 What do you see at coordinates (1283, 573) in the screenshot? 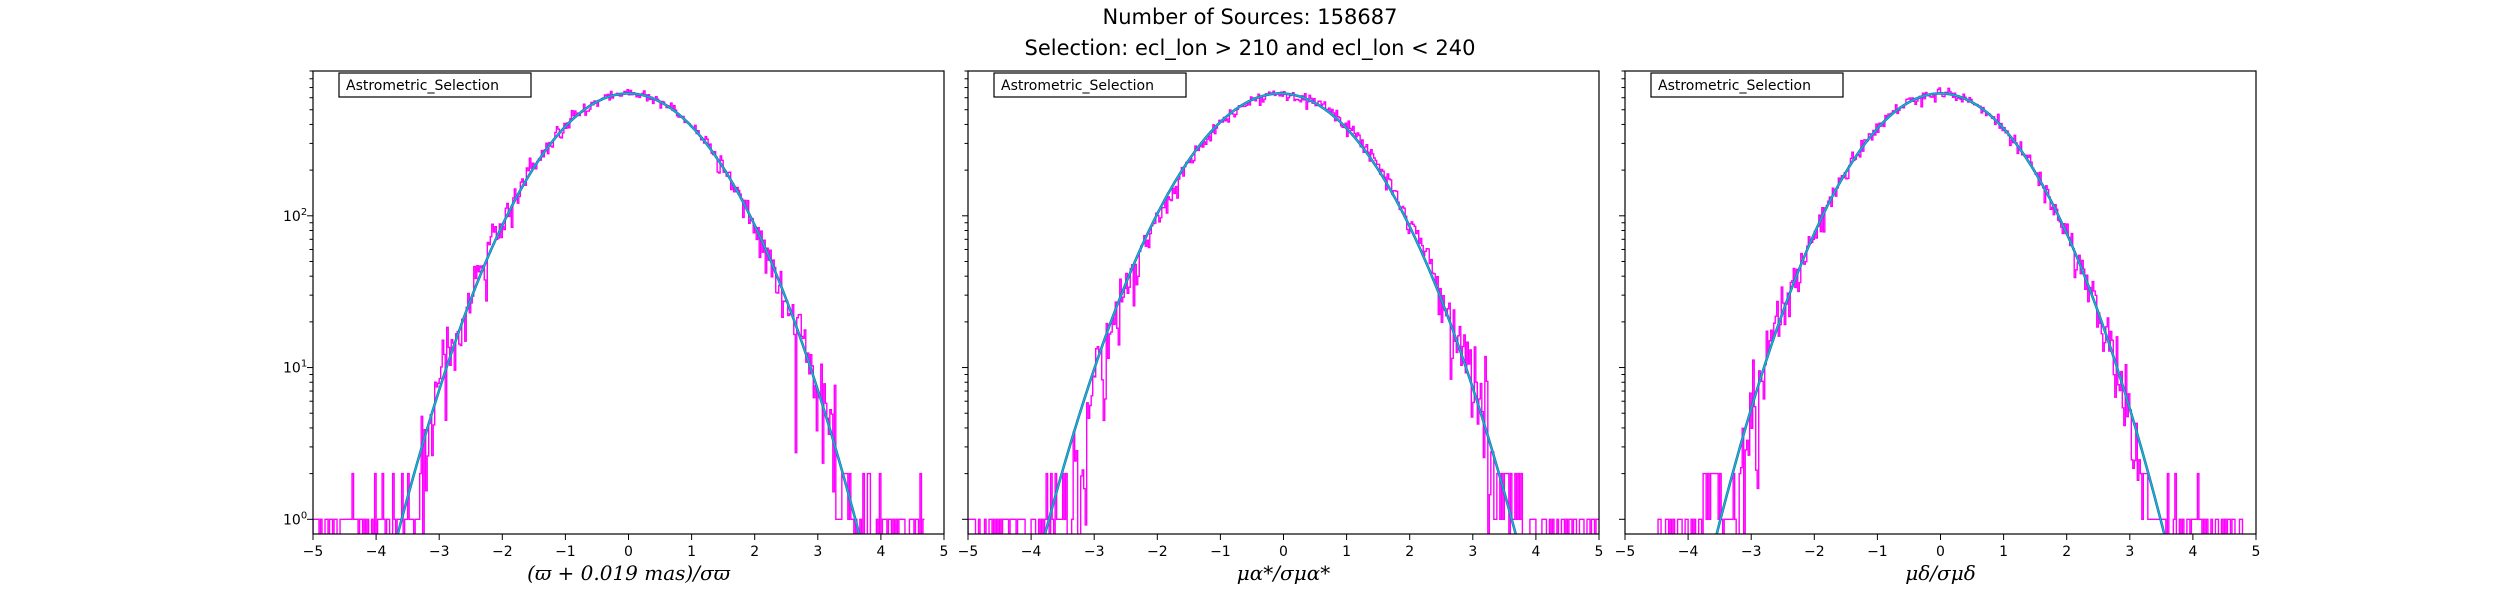
I see `x-axis-label: μα*/σμα*` at bounding box center [1283, 573].